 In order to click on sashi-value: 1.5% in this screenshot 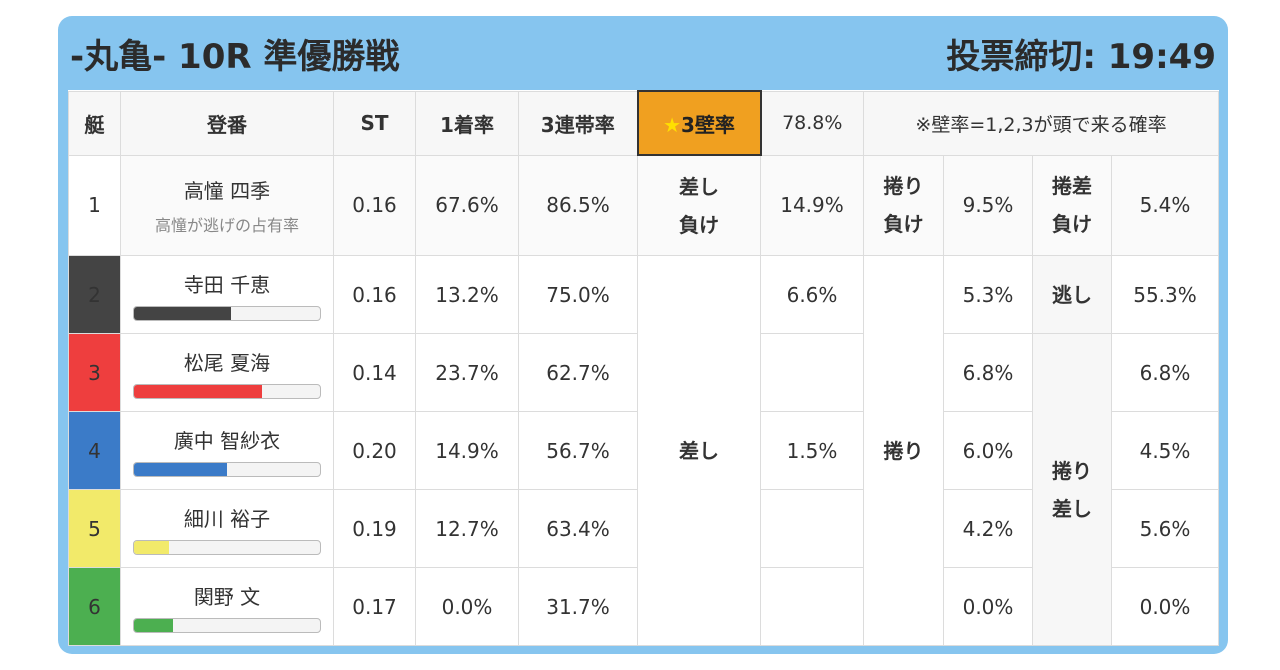, I will do `click(812, 450)`.